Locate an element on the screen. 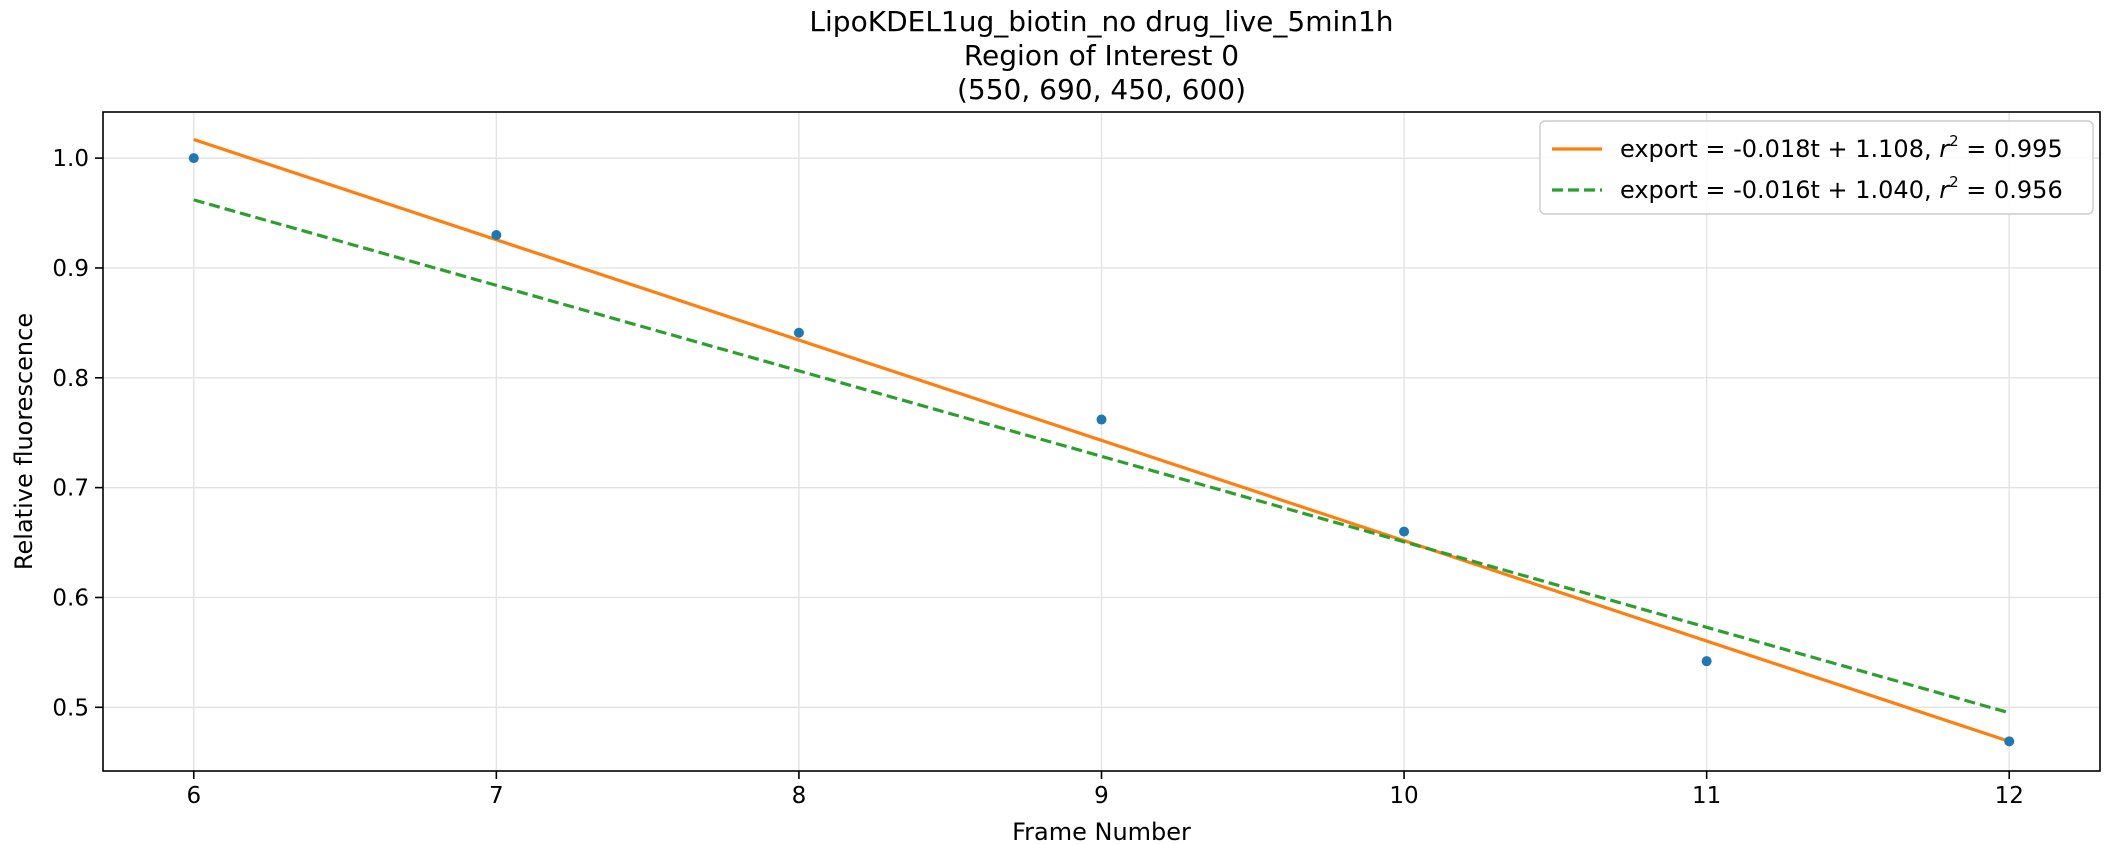  x-tick-label: 9 is located at coordinates (1101, 796).